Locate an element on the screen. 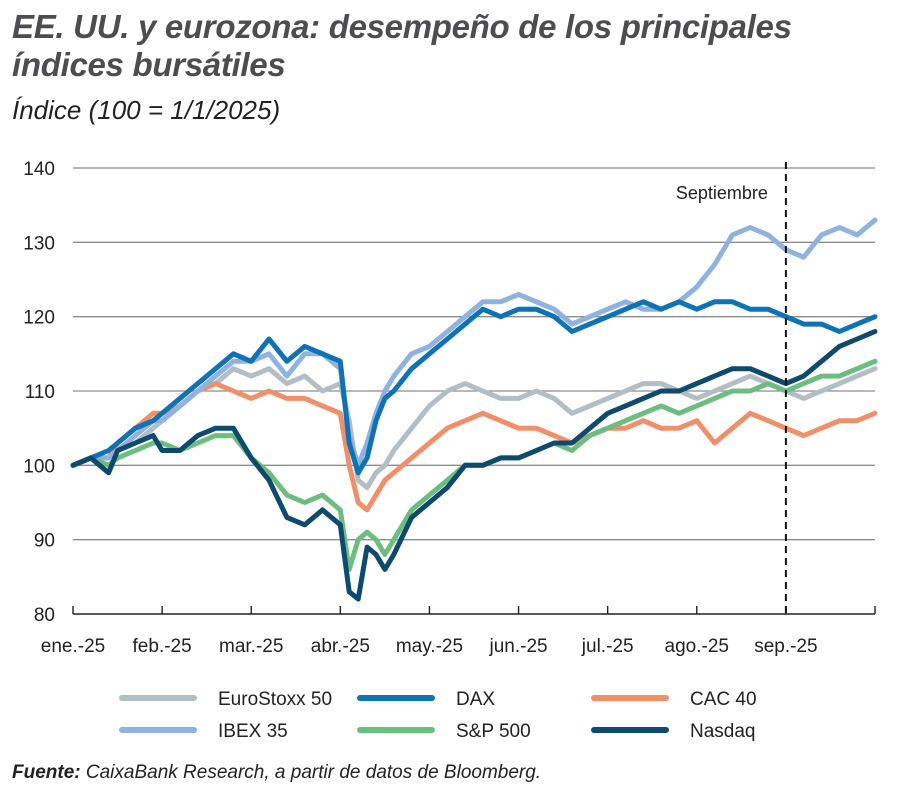  legend-label: DAX is located at coordinates (475, 699).